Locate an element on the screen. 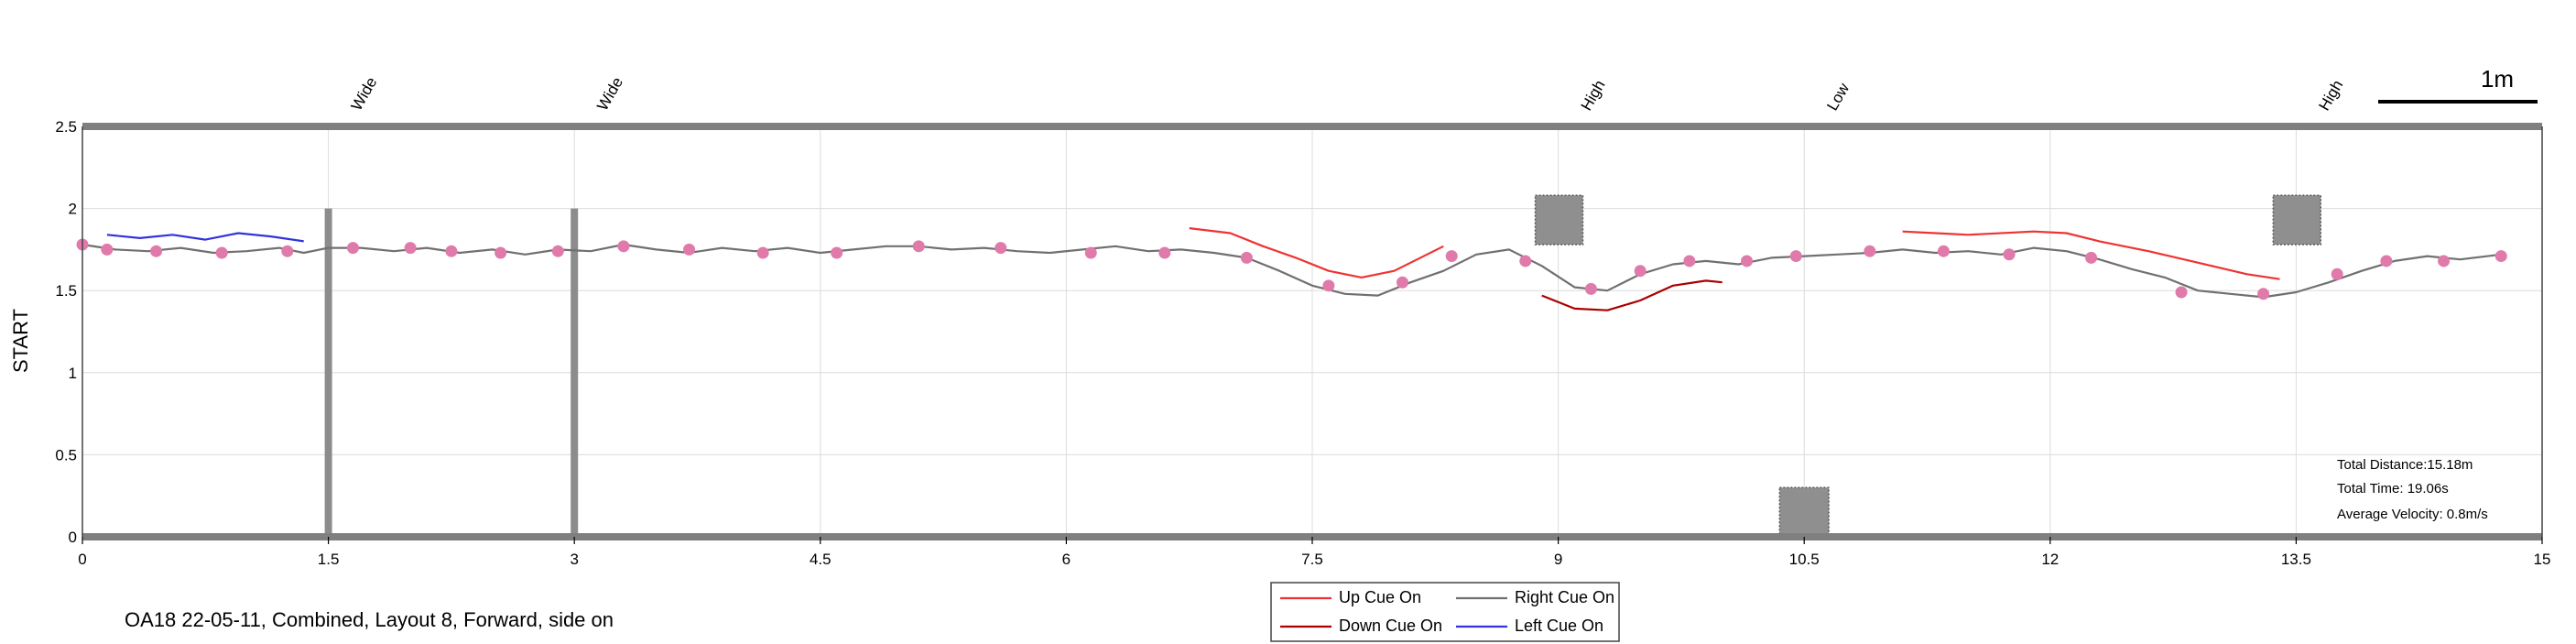 The width and height of the screenshot is (2576, 644). cue-labels: Wide Wide High Low High is located at coordinates (1347, 94).